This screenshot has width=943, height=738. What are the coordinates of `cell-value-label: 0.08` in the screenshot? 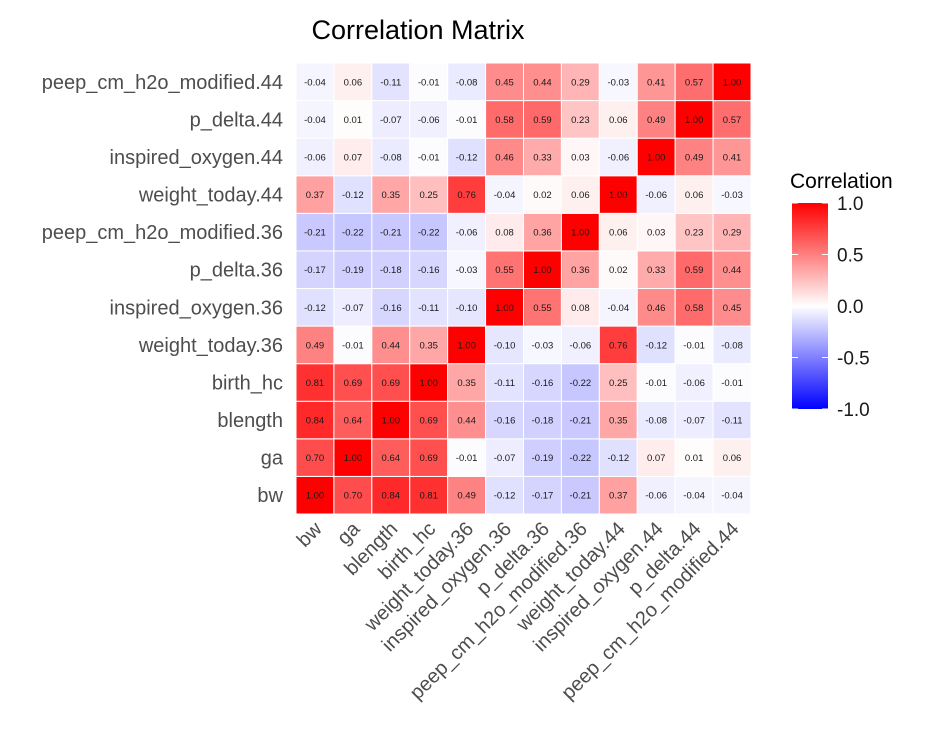 It's located at (504, 233).